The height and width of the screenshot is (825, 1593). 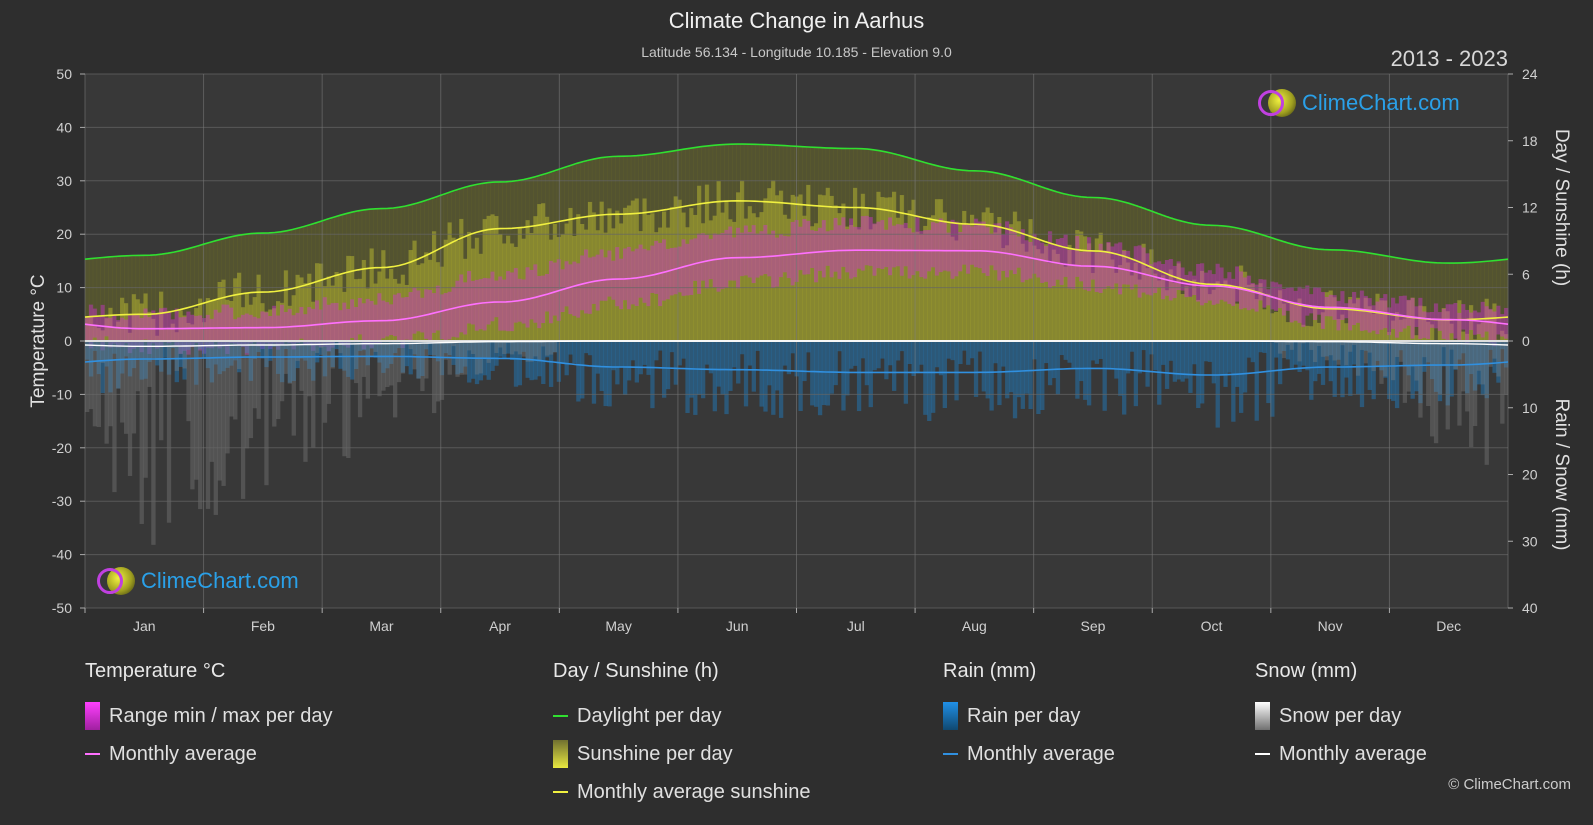 I want to click on daylight-line, so click(x=796, y=203).